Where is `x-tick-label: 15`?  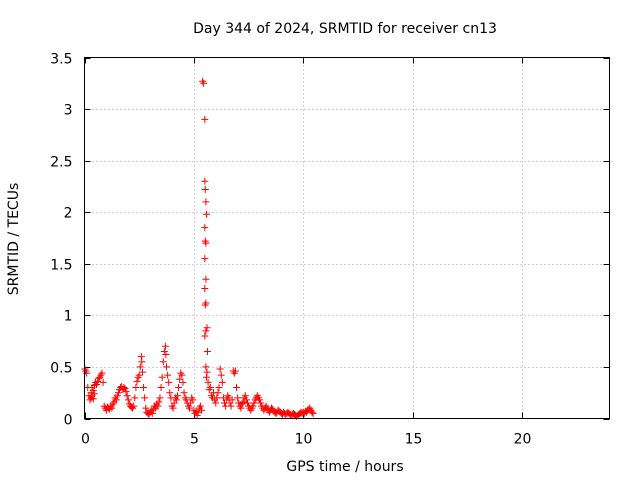
x-tick-label: 15 is located at coordinates (414, 440).